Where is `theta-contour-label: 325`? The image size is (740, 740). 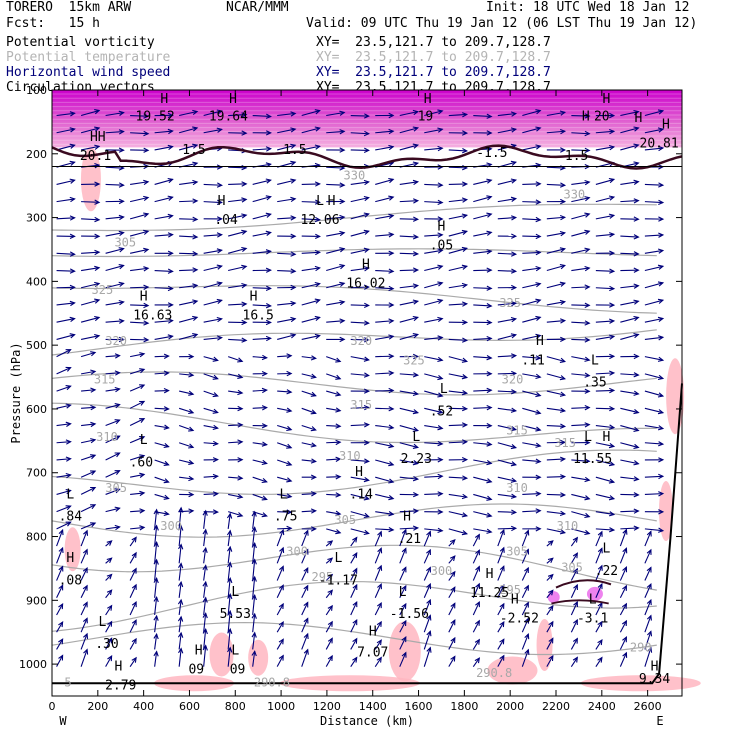
theta-contour-label: 325 is located at coordinates (414, 360).